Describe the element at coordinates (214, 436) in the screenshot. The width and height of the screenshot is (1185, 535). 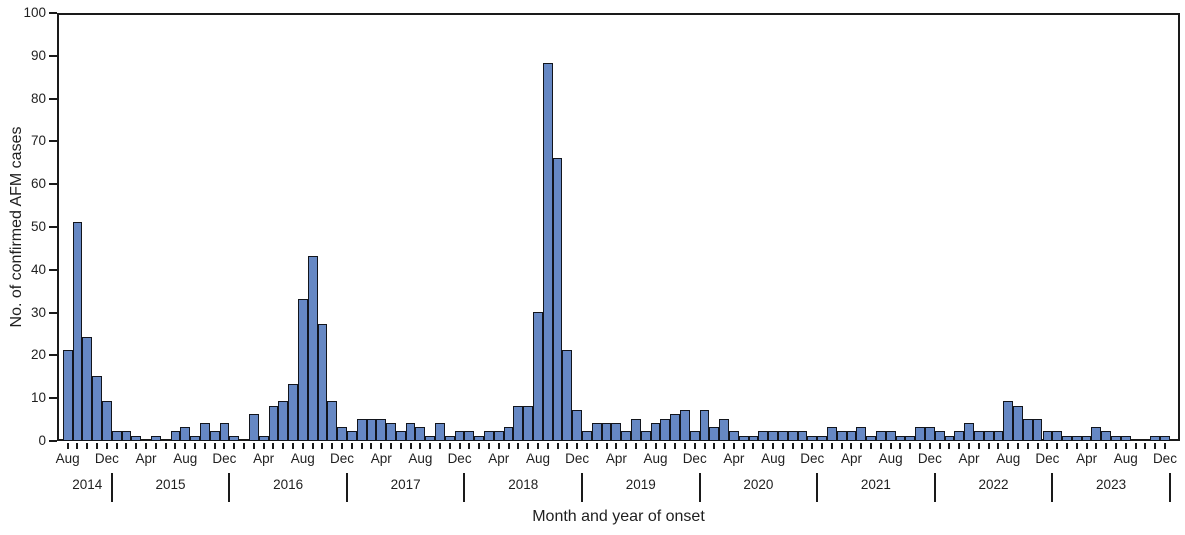
I see `bar-2015-Nov` at that location.